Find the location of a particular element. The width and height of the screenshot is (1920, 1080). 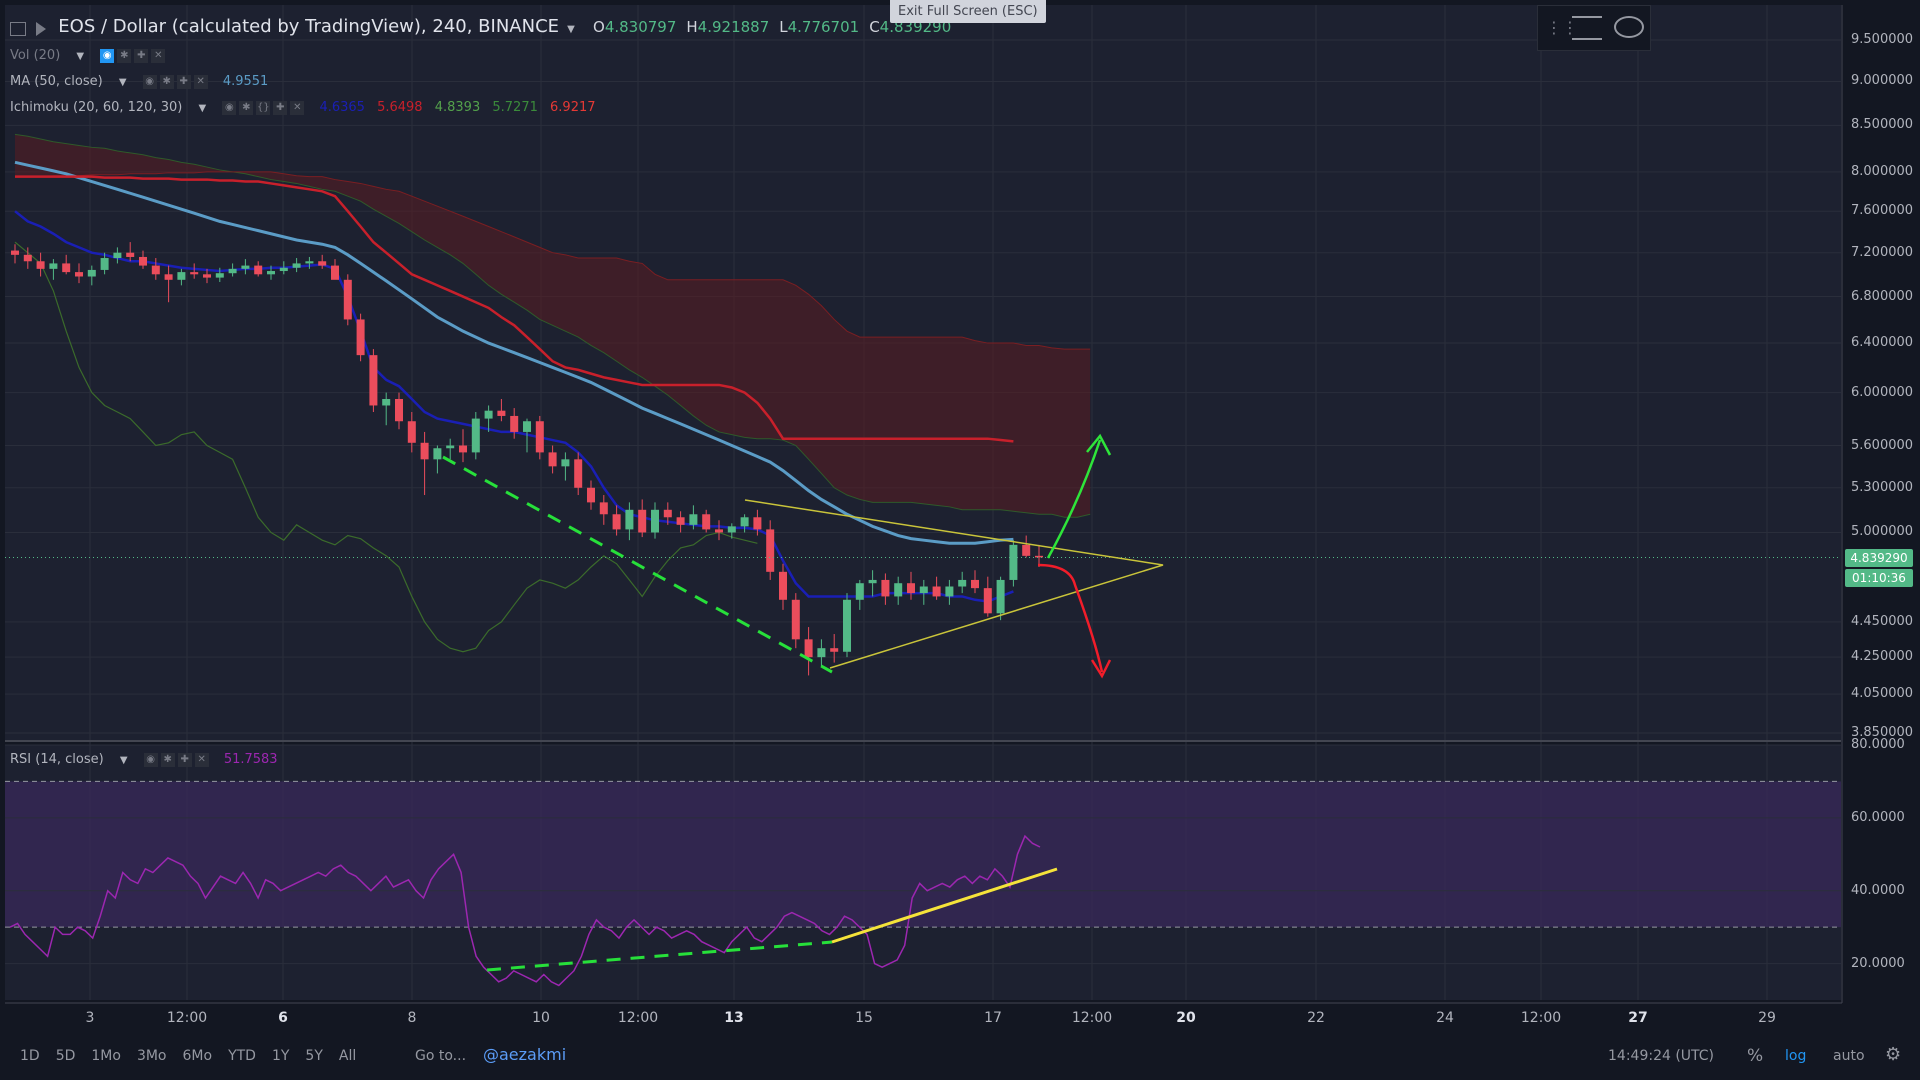

price-axis-label: 4.050000 is located at coordinates (1882, 694).